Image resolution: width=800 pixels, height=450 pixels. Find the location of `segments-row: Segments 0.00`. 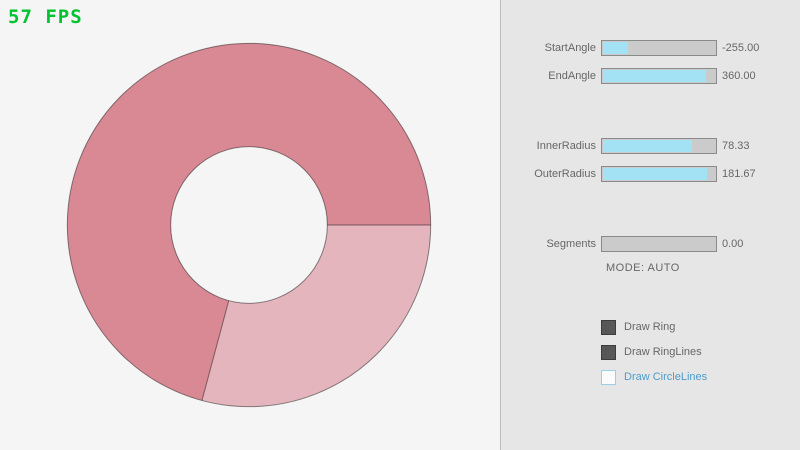

segments-row: Segments 0.00 is located at coordinates (650, 244).